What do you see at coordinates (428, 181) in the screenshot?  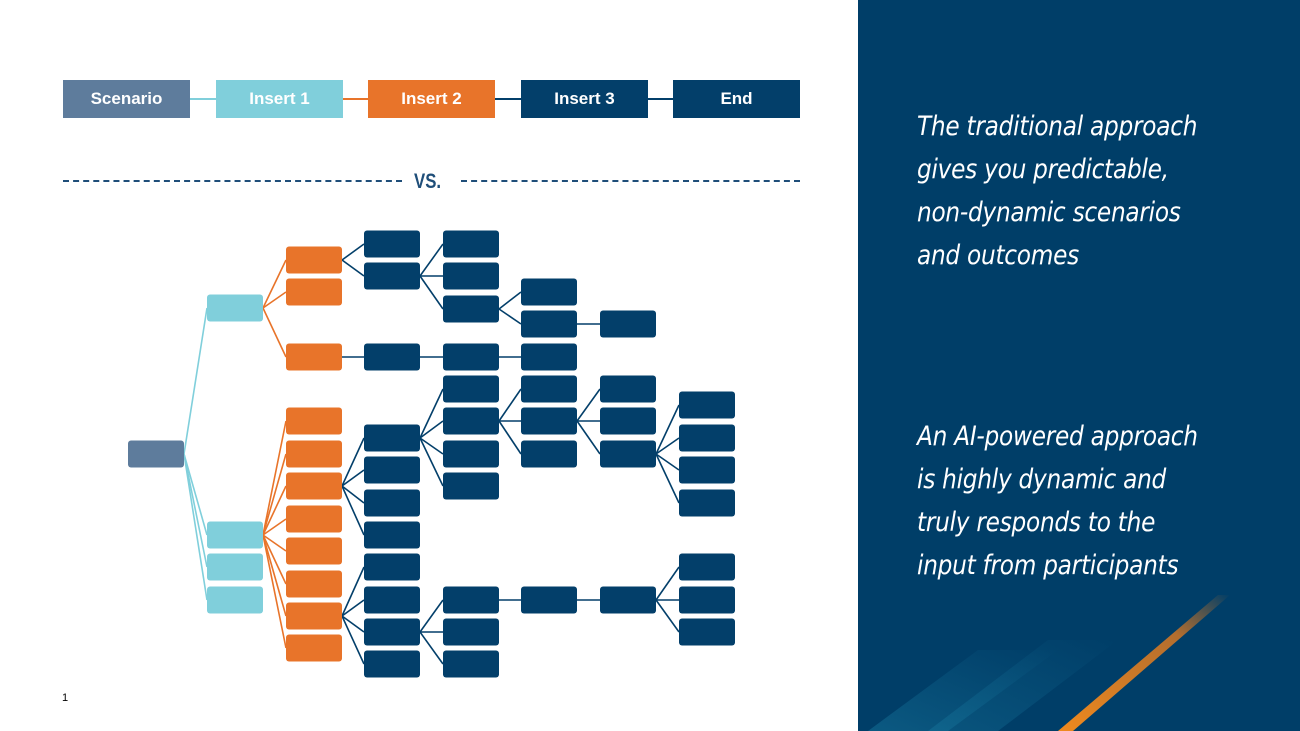 I see `vs-label: VS.` at bounding box center [428, 181].